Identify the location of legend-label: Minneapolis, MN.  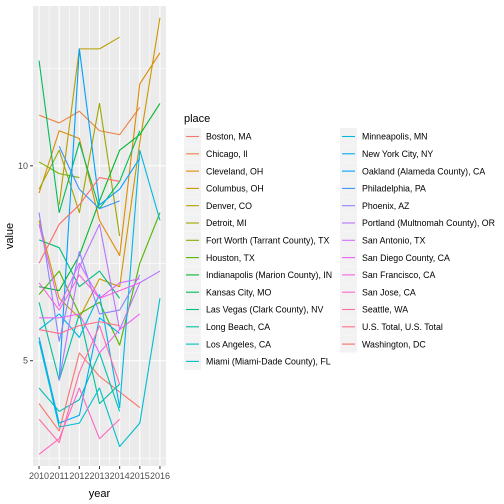
(395, 137).